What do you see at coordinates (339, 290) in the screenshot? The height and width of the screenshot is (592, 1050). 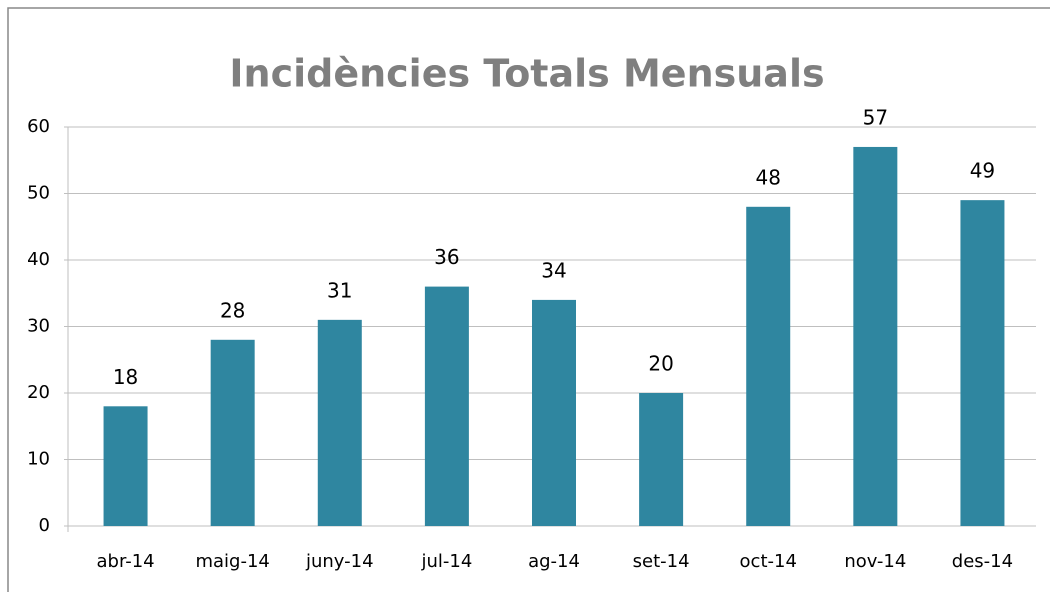 I see `data-label: 31` at bounding box center [339, 290].